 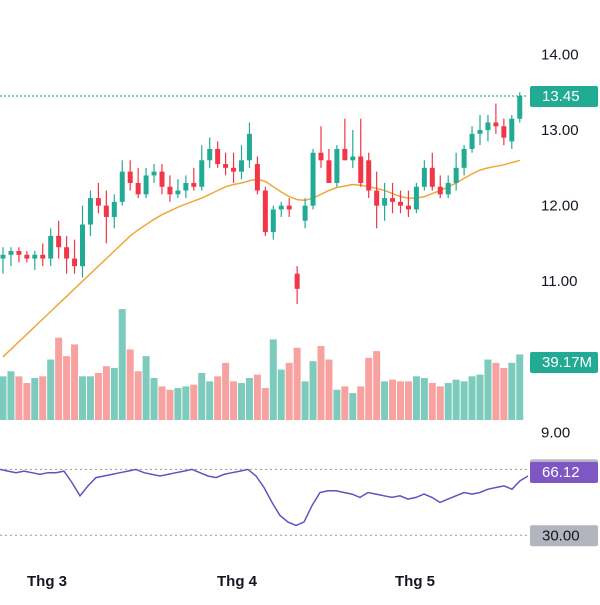 I want to click on last-price-tag: 13.45, so click(x=564, y=97).